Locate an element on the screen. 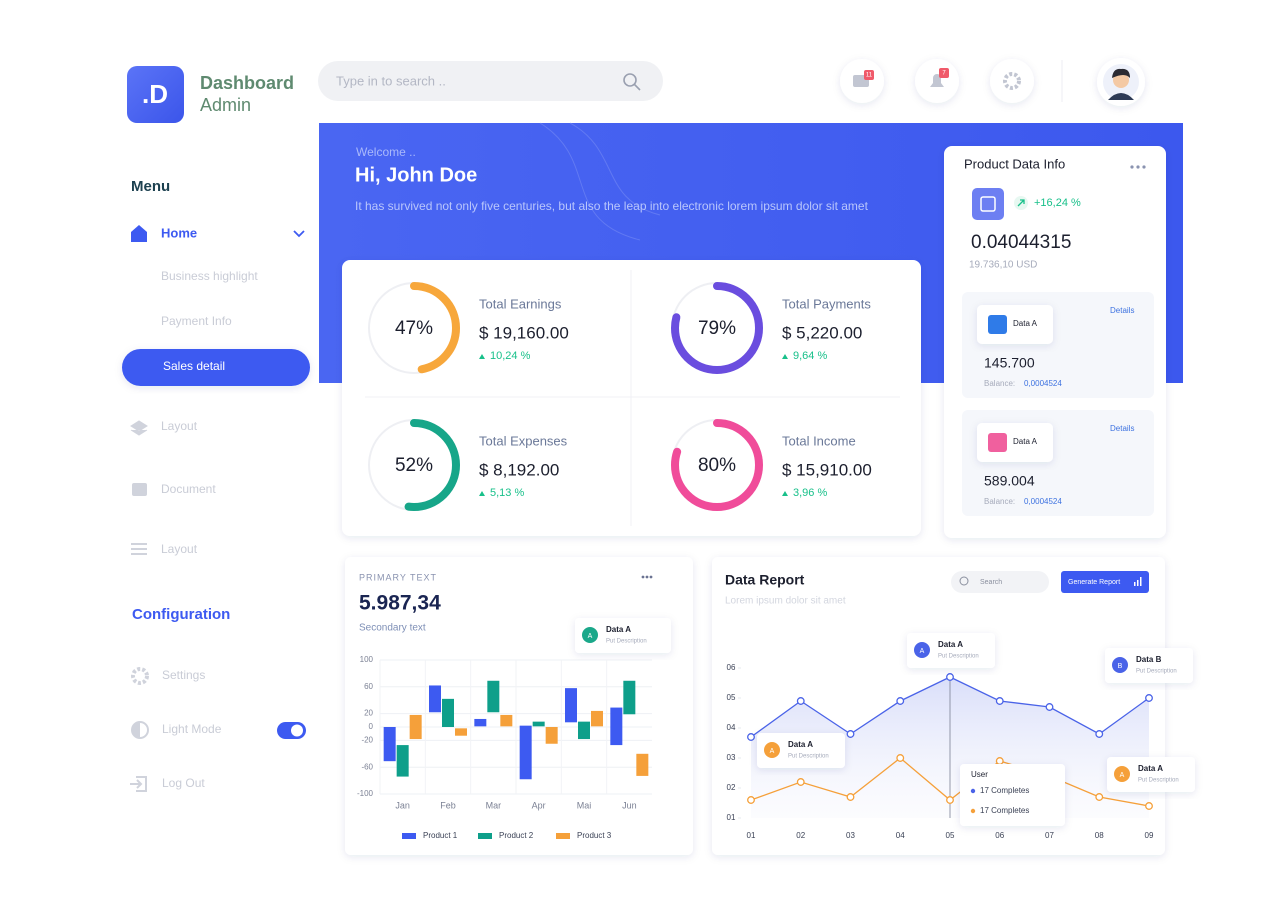 Image resolution: width=1280 pixels, height=919 pixels. ring-label: 52% is located at coordinates (414, 465).